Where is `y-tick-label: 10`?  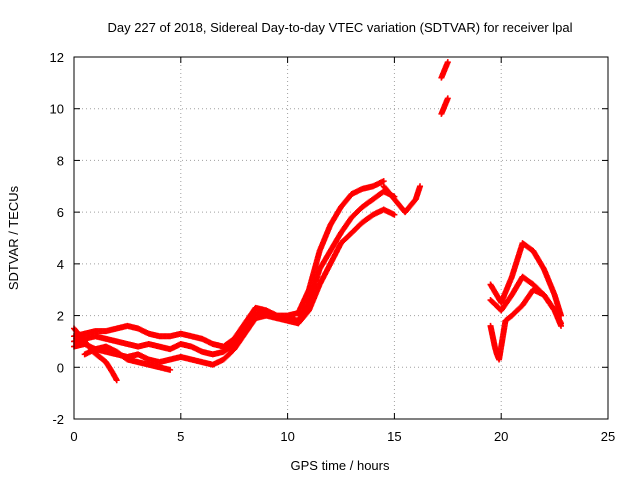 y-tick-label: 10 is located at coordinates (57, 109).